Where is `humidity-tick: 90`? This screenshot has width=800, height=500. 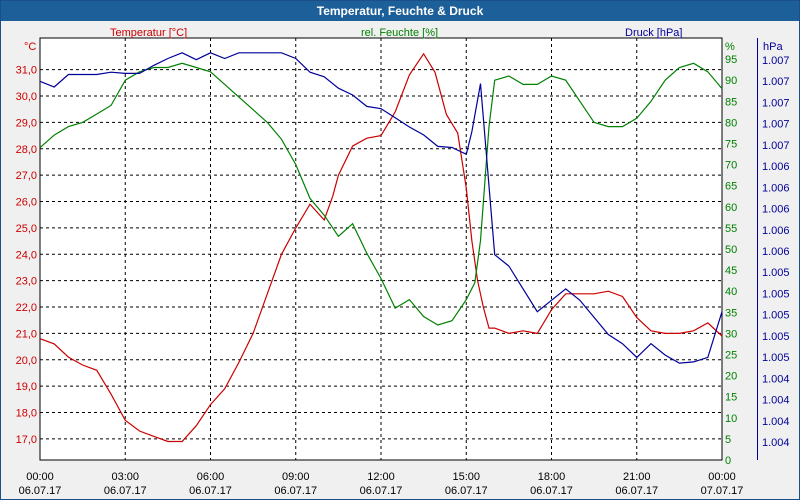 humidity-tick: 90 is located at coordinates (731, 81).